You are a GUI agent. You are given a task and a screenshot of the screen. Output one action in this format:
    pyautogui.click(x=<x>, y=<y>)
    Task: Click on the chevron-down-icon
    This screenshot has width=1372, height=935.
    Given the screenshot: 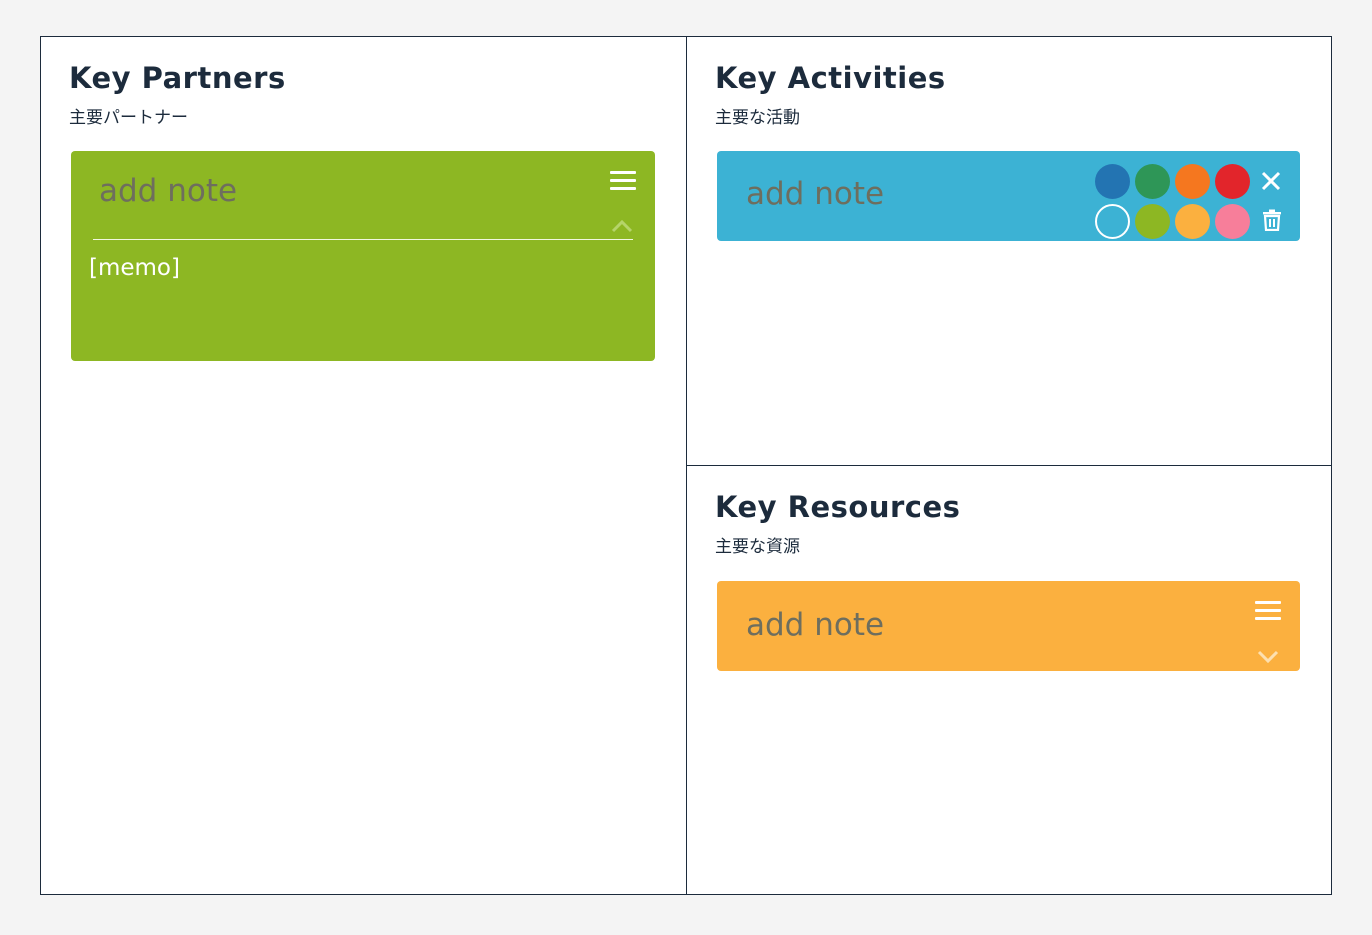 What is the action you would take?
    pyautogui.click(x=1268, y=656)
    